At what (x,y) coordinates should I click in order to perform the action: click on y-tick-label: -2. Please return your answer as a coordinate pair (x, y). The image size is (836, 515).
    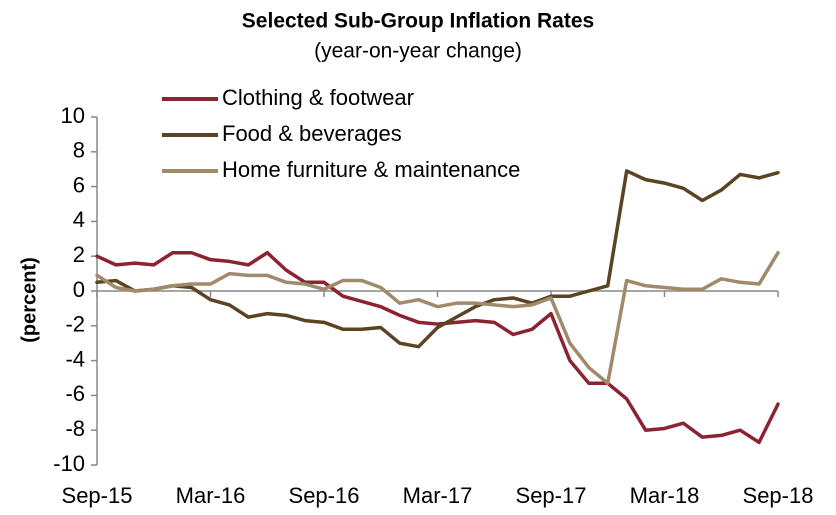
    Looking at the image, I should click on (75, 324).